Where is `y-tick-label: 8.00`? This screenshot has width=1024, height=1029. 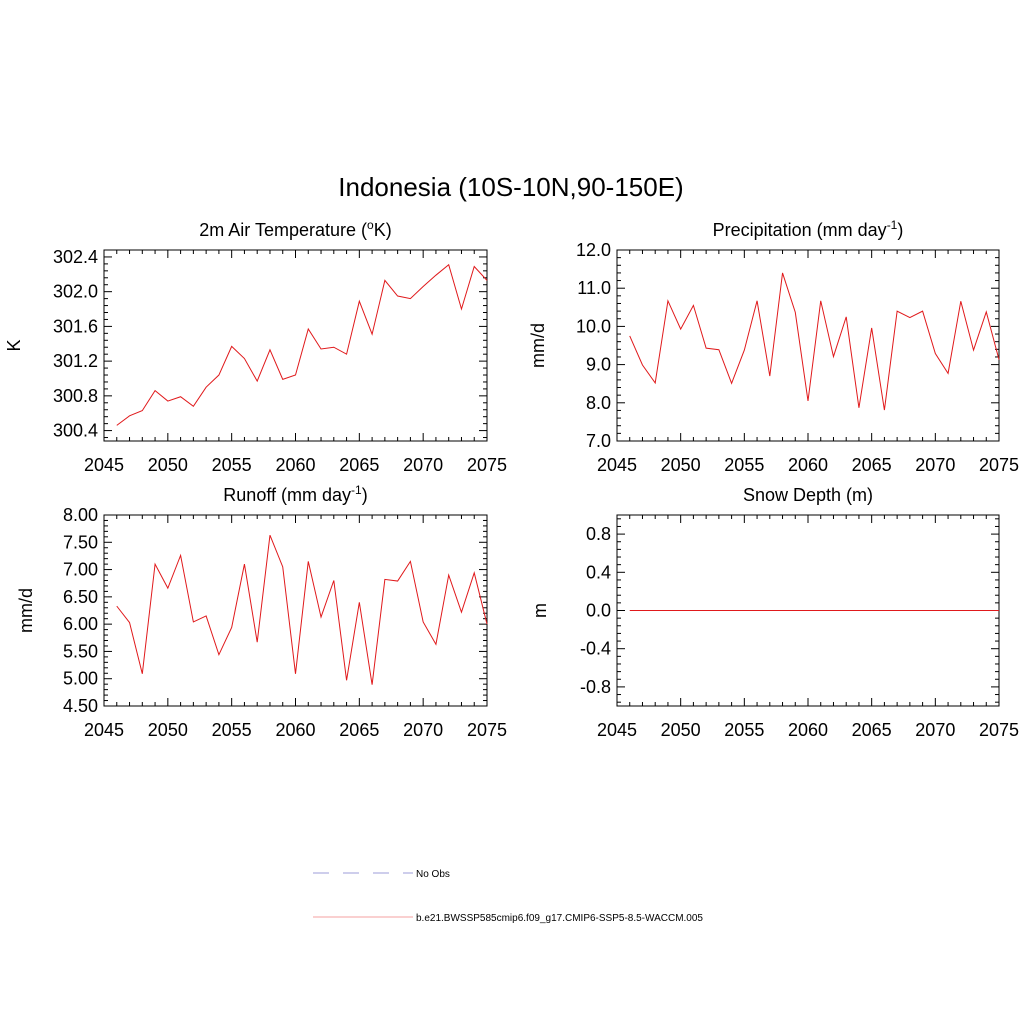 y-tick-label: 8.00 is located at coordinates (80, 515).